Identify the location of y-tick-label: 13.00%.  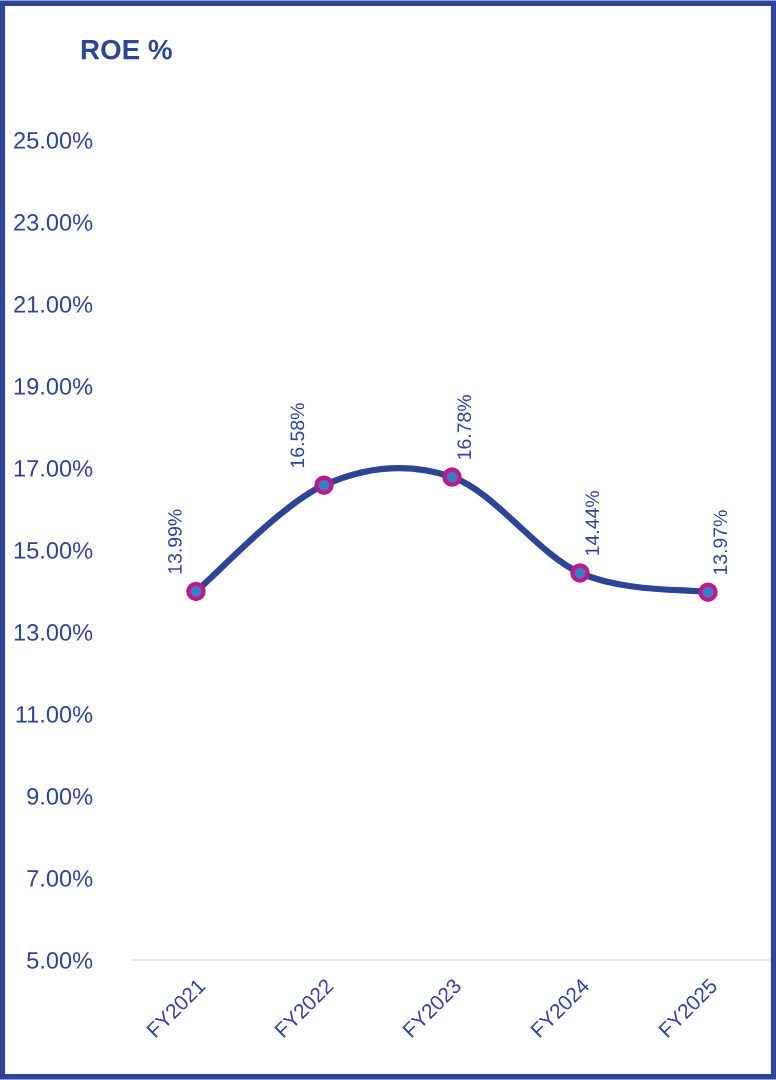
(53, 632).